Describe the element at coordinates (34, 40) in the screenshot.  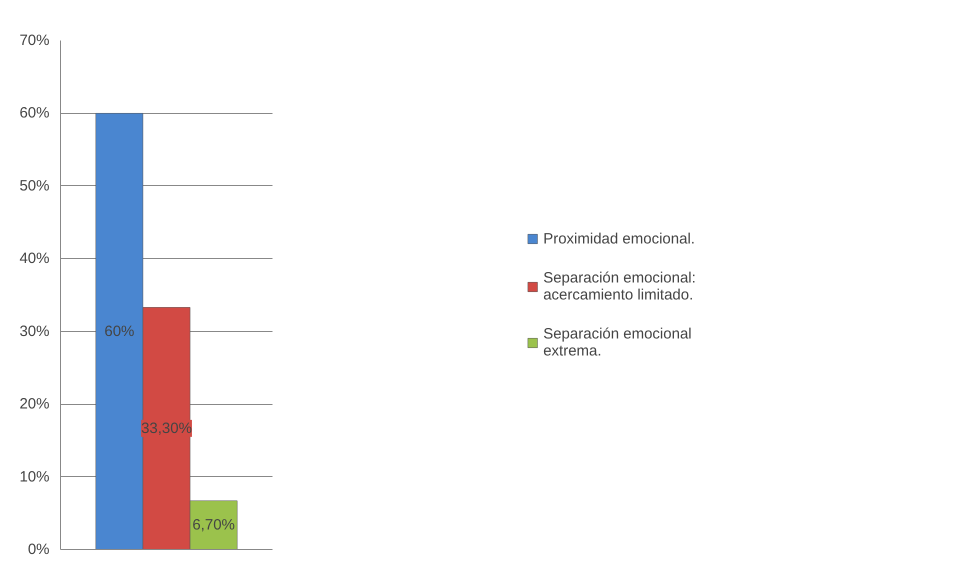
I see `y-tick-label: 70%` at that location.